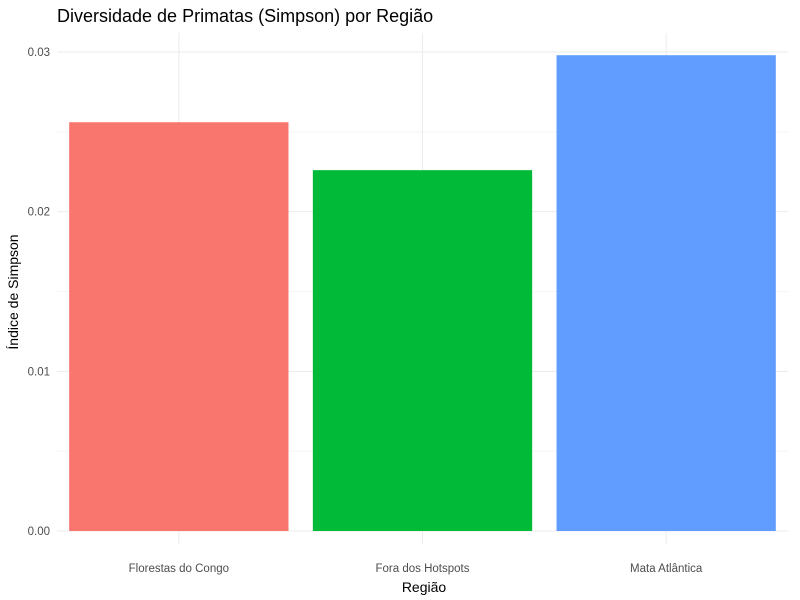 The image size is (800, 600). Describe the element at coordinates (39, 213) in the screenshot. I see `y-tick-label: 0.02` at that location.